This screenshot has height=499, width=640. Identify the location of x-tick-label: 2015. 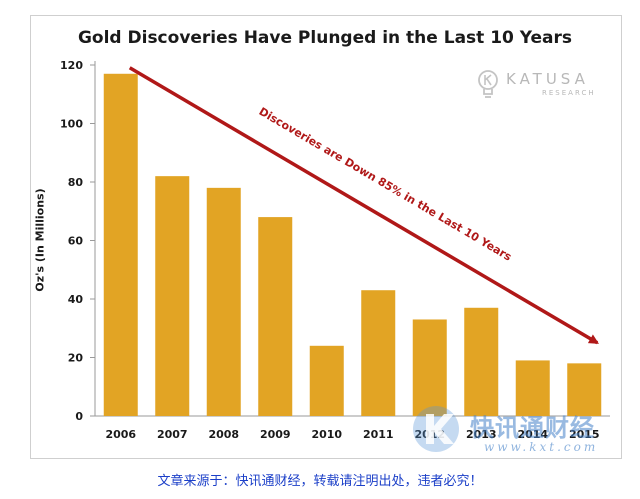
(584, 434).